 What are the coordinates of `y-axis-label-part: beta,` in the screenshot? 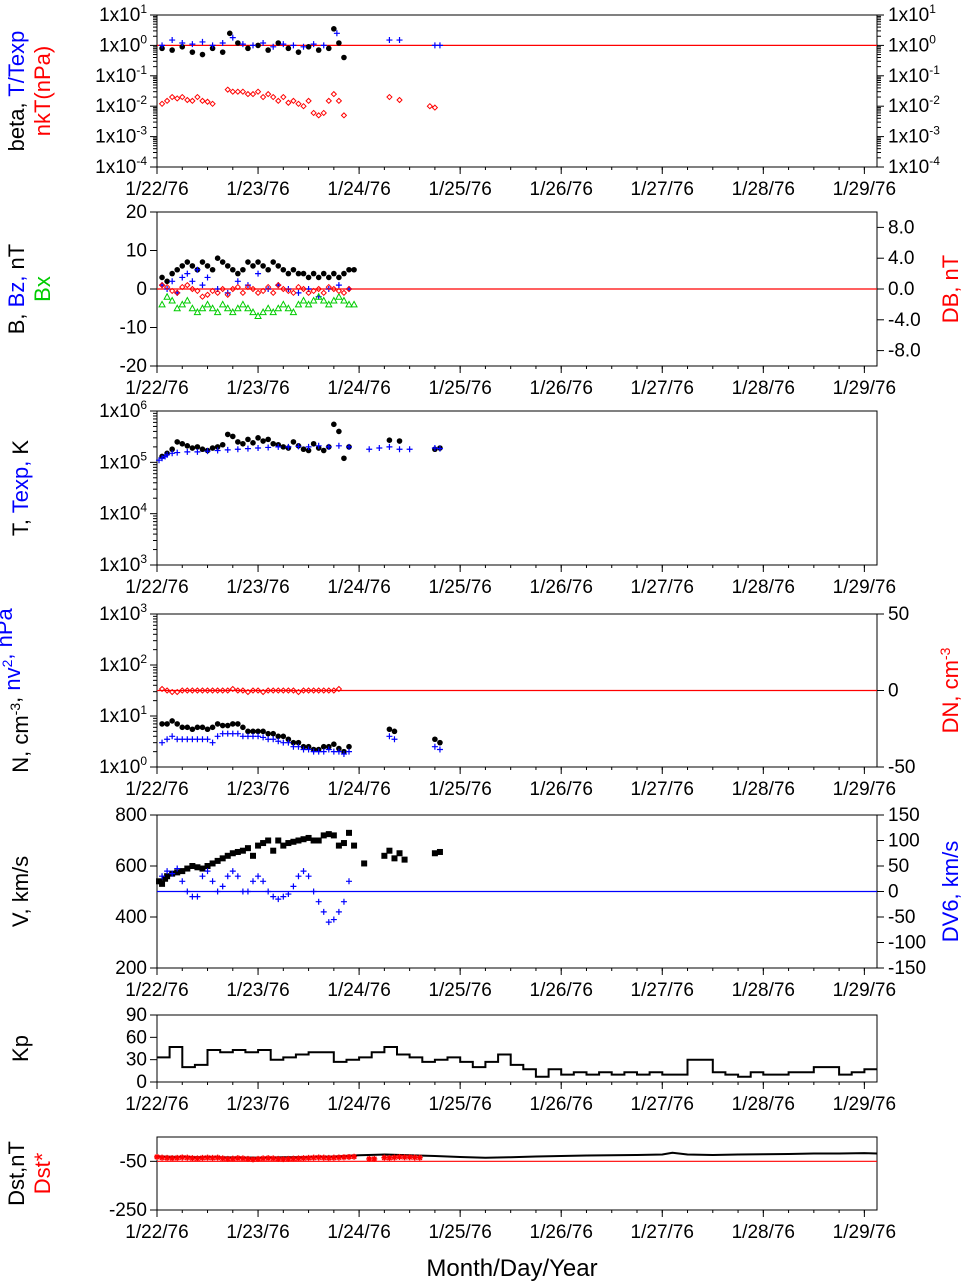 It's located at (16, 124).